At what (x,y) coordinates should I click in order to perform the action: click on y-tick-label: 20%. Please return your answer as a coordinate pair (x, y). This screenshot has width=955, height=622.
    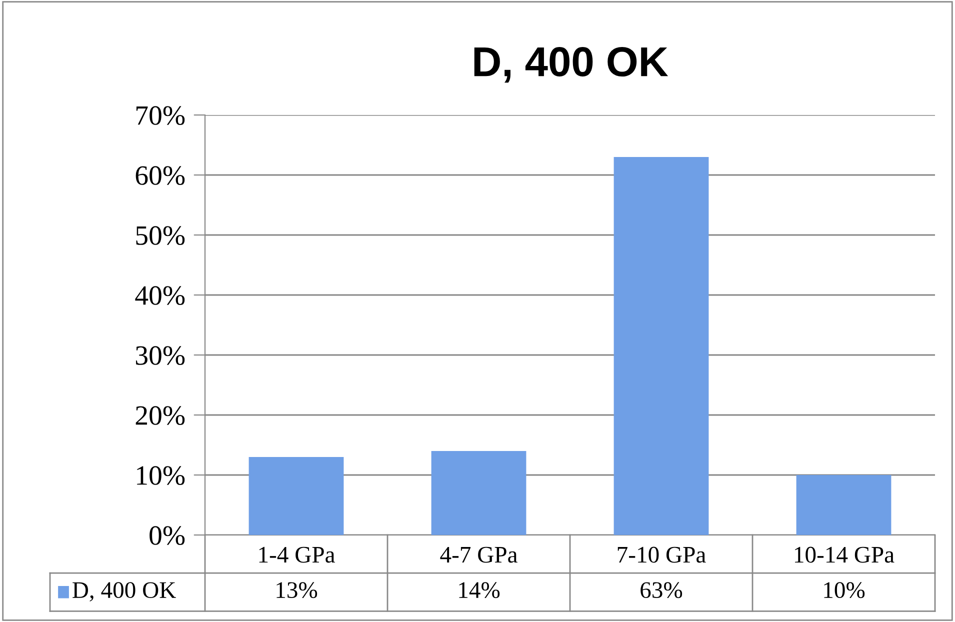
    Looking at the image, I should click on (160, 415).